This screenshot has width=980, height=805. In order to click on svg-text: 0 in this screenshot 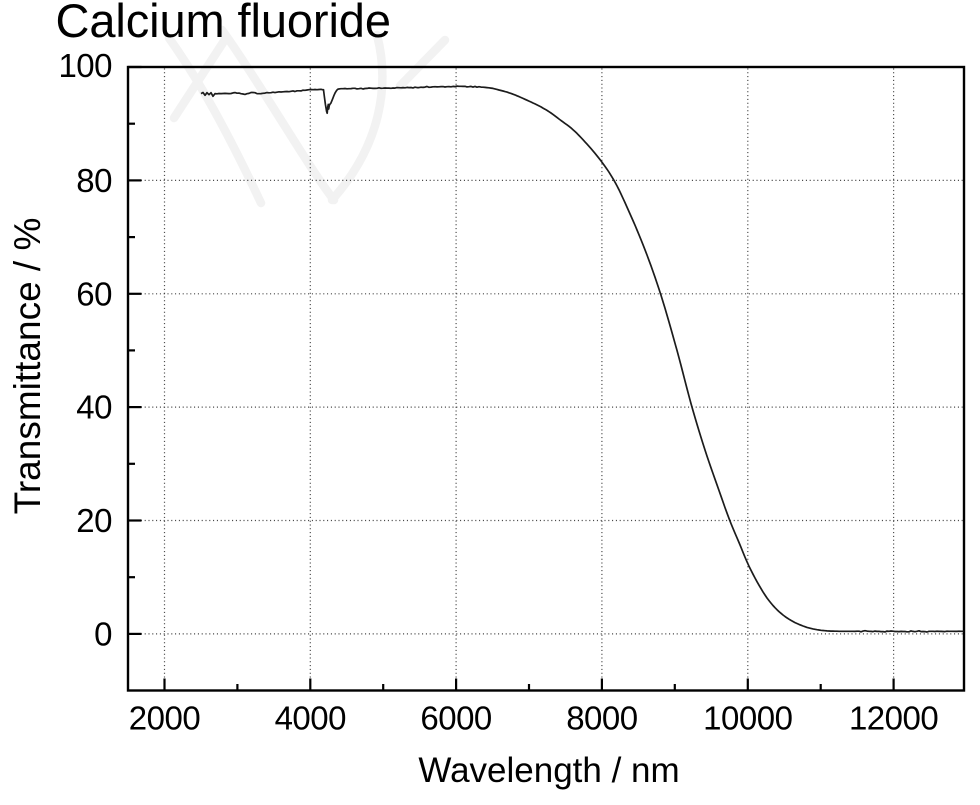, I will do `click(103, 633)`.